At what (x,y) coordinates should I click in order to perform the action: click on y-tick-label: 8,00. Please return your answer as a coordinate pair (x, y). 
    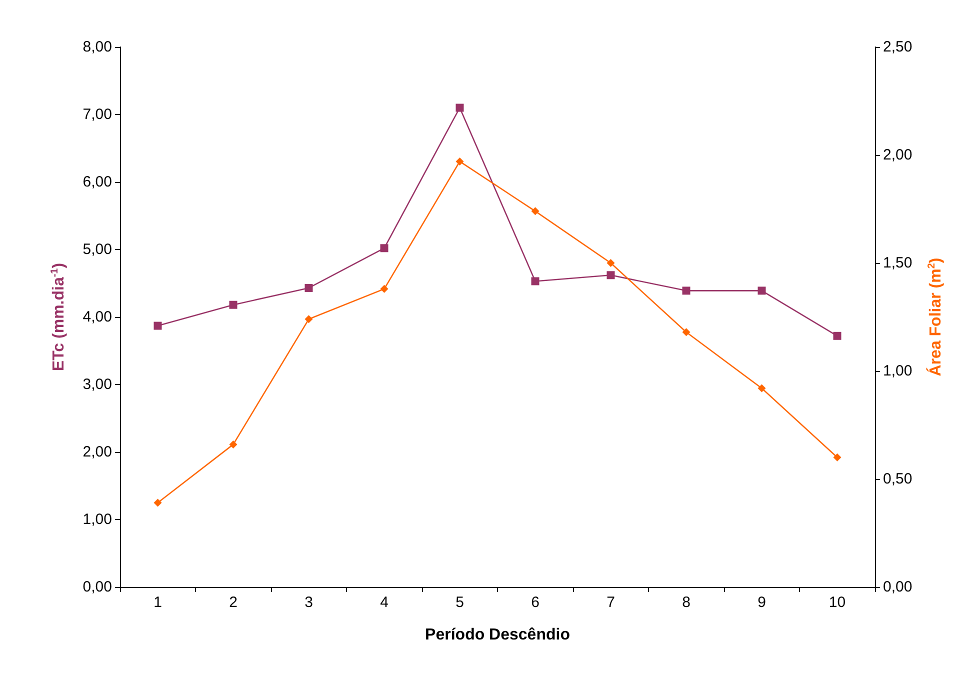
    Looking at the image, I should click on (97, 47).